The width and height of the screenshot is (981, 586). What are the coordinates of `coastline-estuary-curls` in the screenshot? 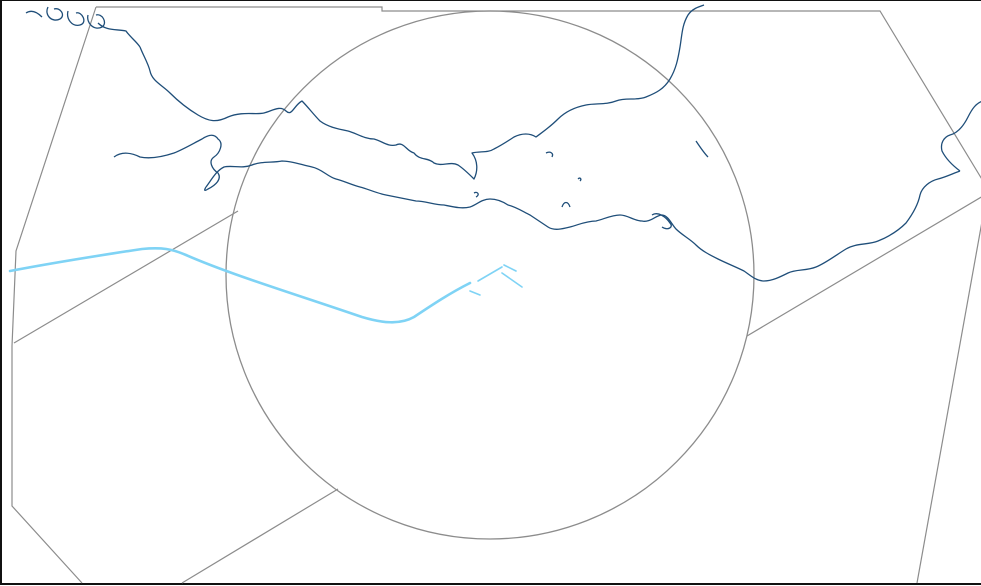 It's located at (83, 27).